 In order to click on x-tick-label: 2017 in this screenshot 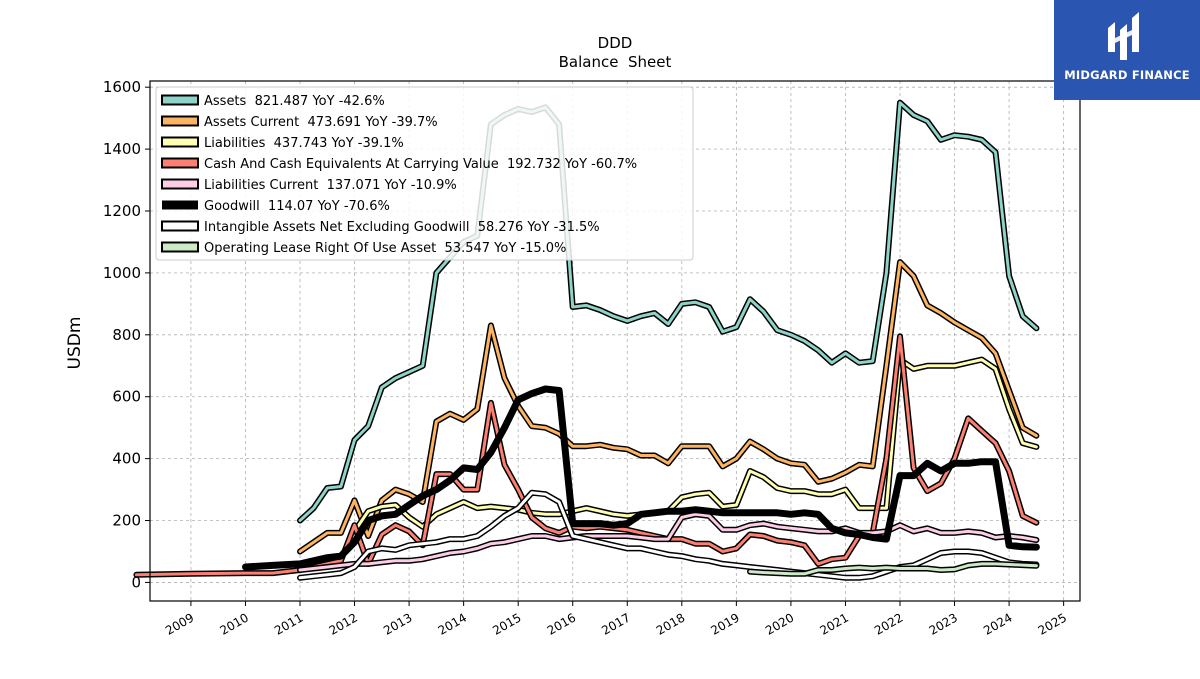, I will do `click(615, 623)`.